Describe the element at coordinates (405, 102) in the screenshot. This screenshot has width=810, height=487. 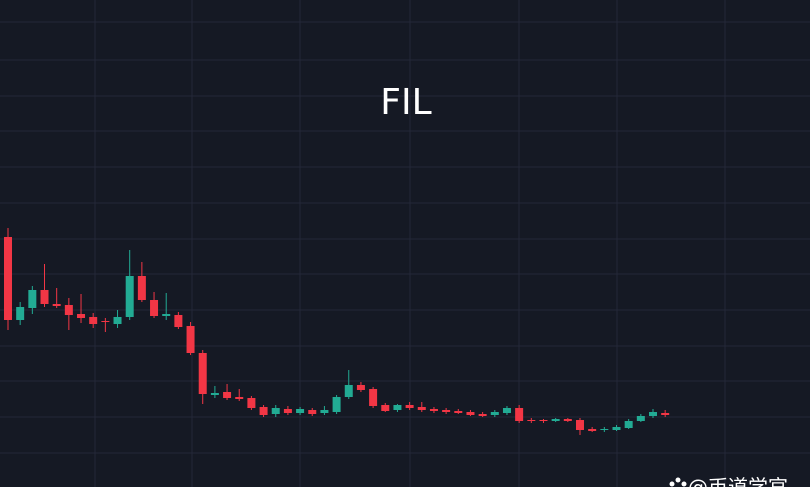
I see `chart-title: FIL` at that location.